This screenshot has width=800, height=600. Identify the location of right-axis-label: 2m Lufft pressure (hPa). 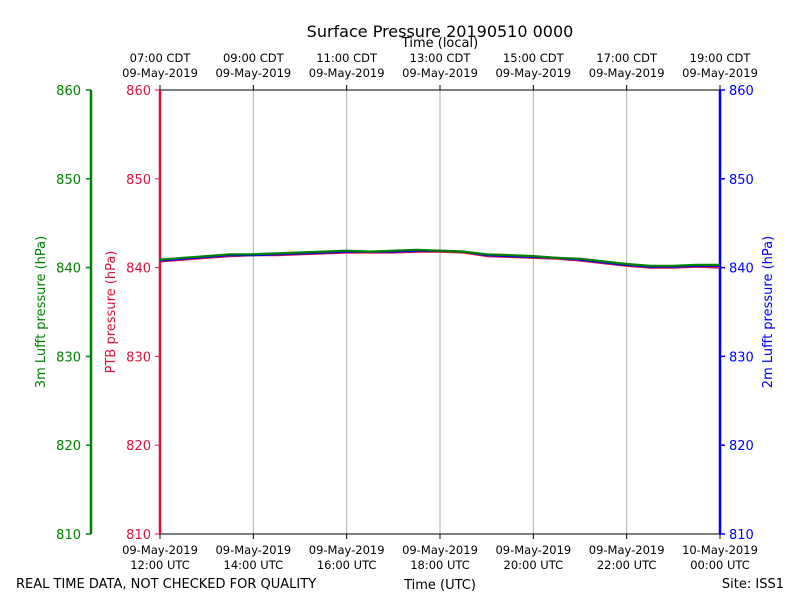
(768, 312).